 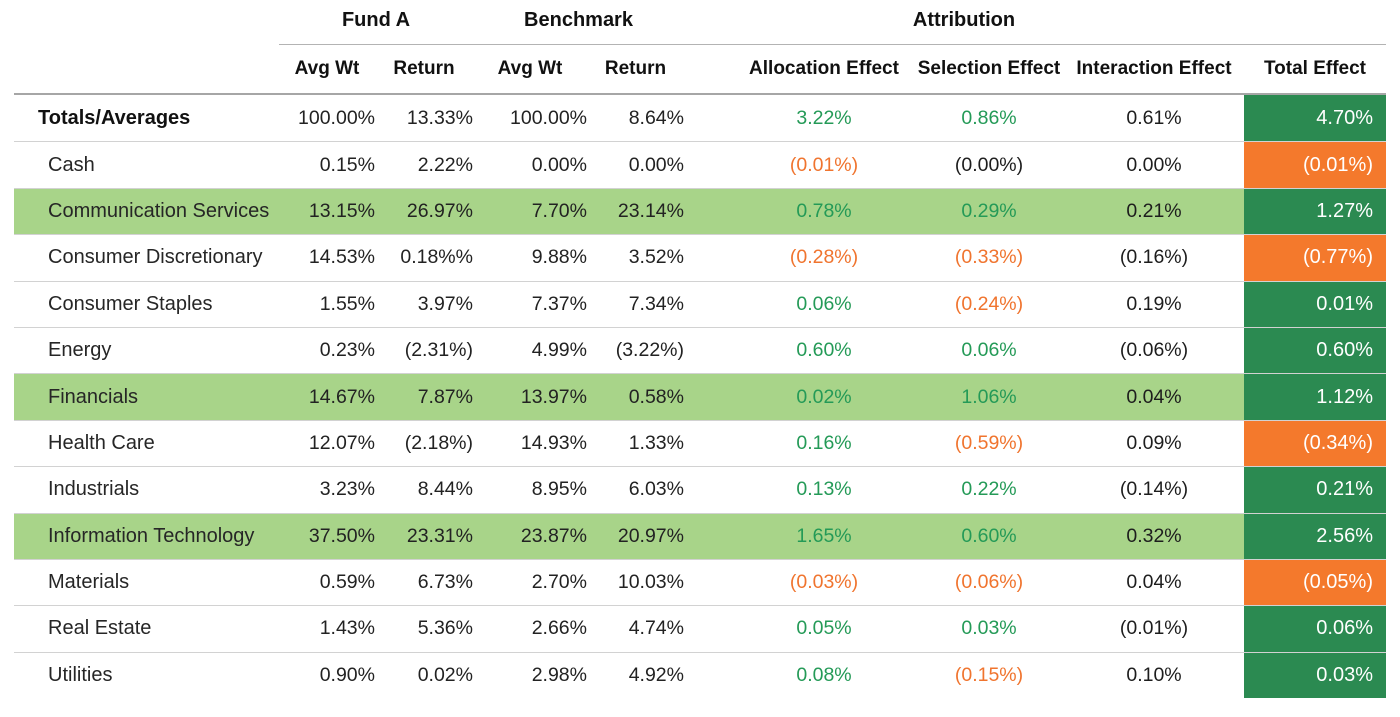 What do you see at coordinates (424, 68) in the screenshot?
I see `column-header-fund-return: Return` at bounding box center [424, 68].